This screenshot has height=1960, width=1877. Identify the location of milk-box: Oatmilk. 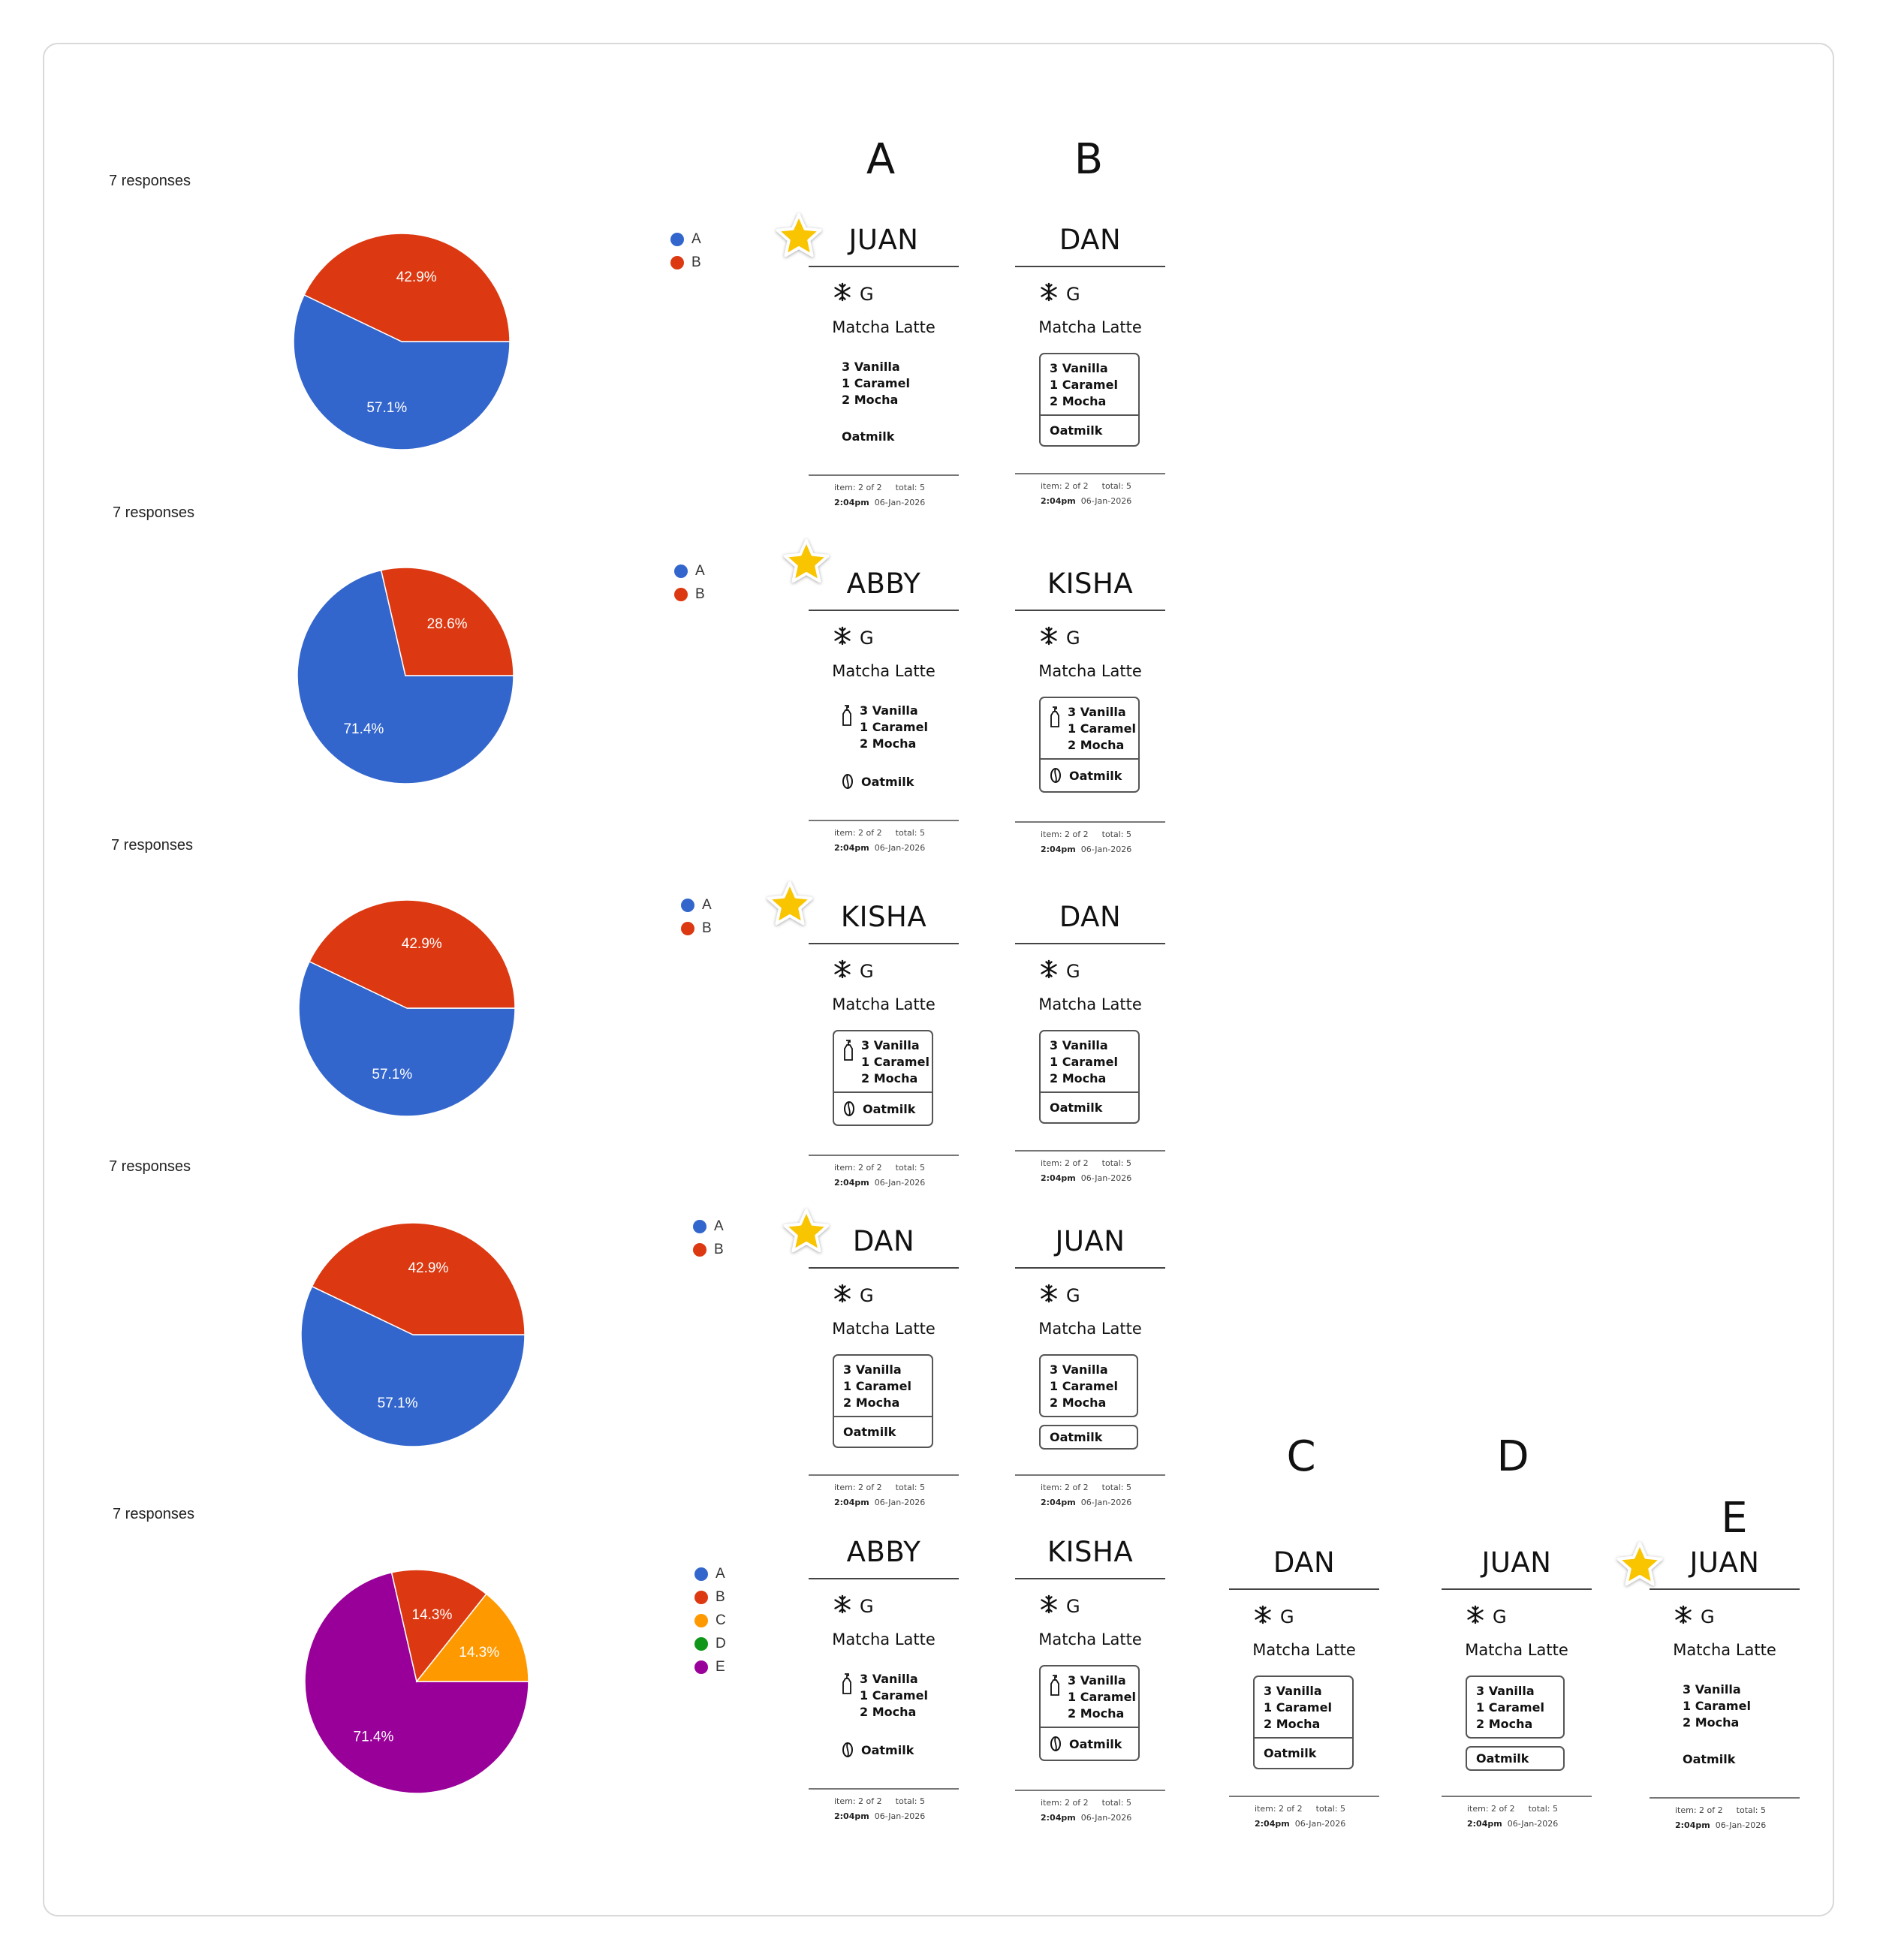
(1516, 1758).